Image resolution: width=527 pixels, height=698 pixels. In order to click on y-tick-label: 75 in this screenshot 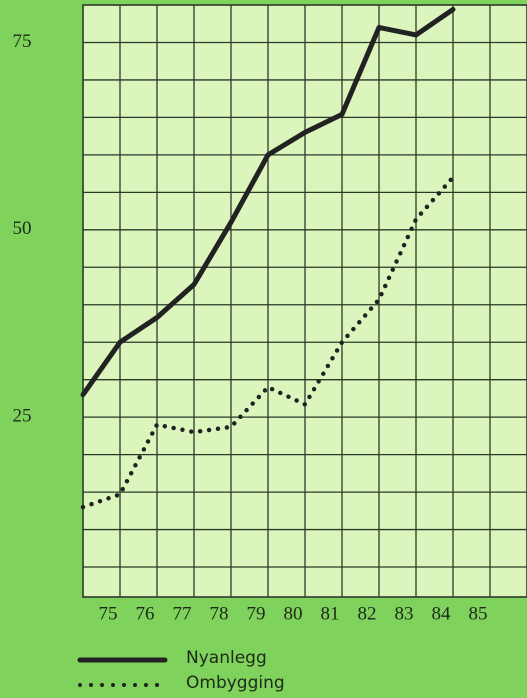, I will do `click(22, 41)`.